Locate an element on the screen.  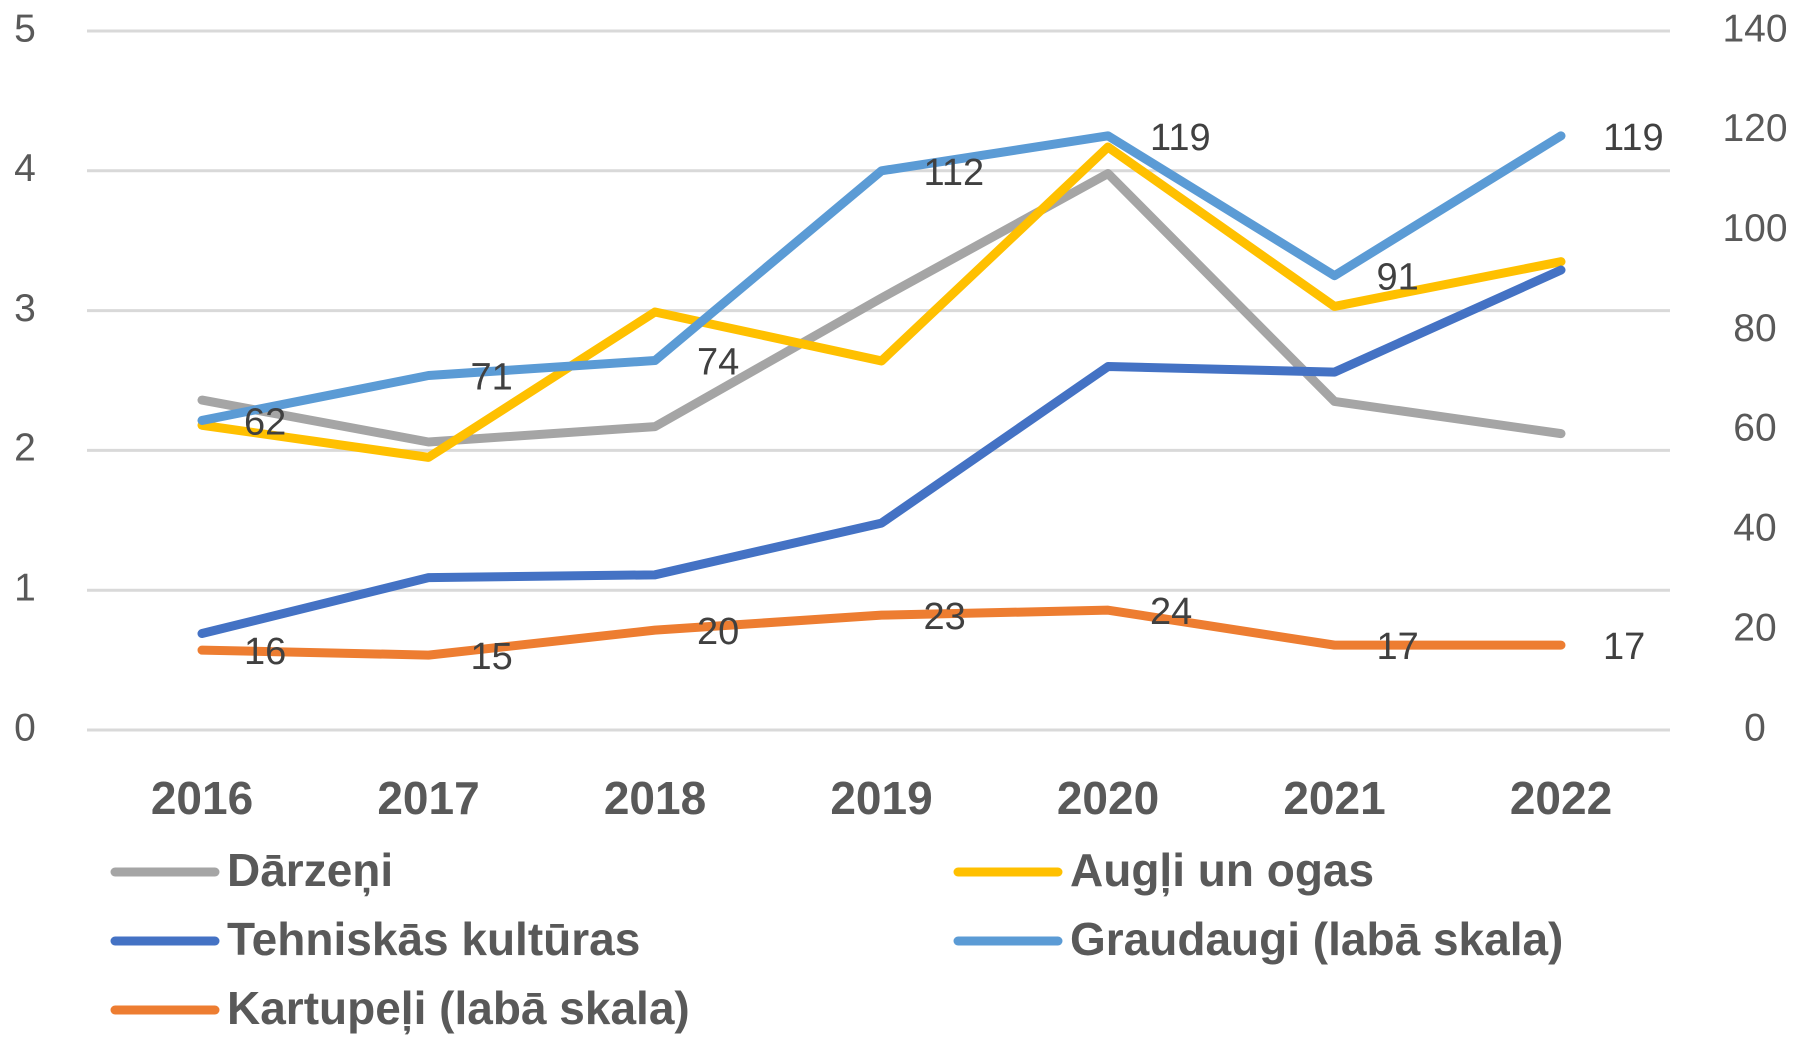
y2-tick-label: 0 is located at coordinates (1755, 727).